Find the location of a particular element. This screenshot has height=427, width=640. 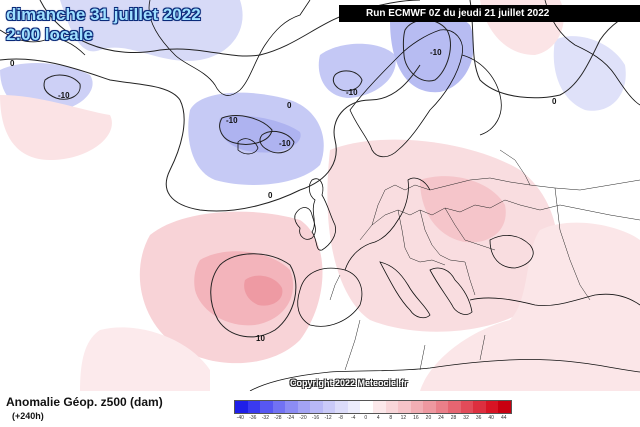

coast-finland is located at coordinates (481, 95).